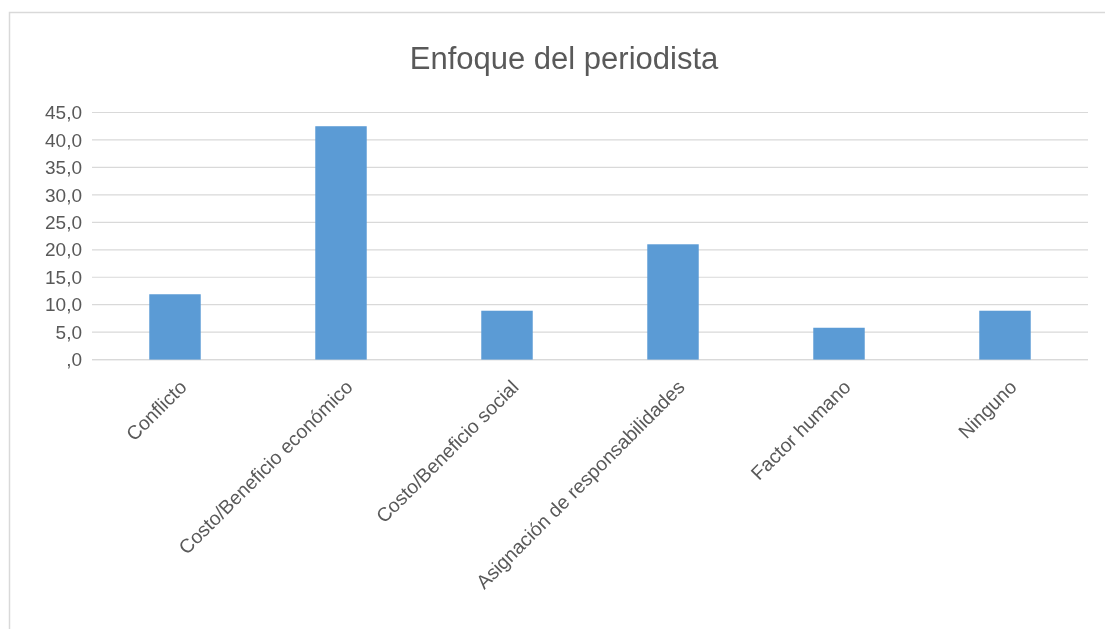  I want to click on y-tick-label: 30,0, so click(63, 195).